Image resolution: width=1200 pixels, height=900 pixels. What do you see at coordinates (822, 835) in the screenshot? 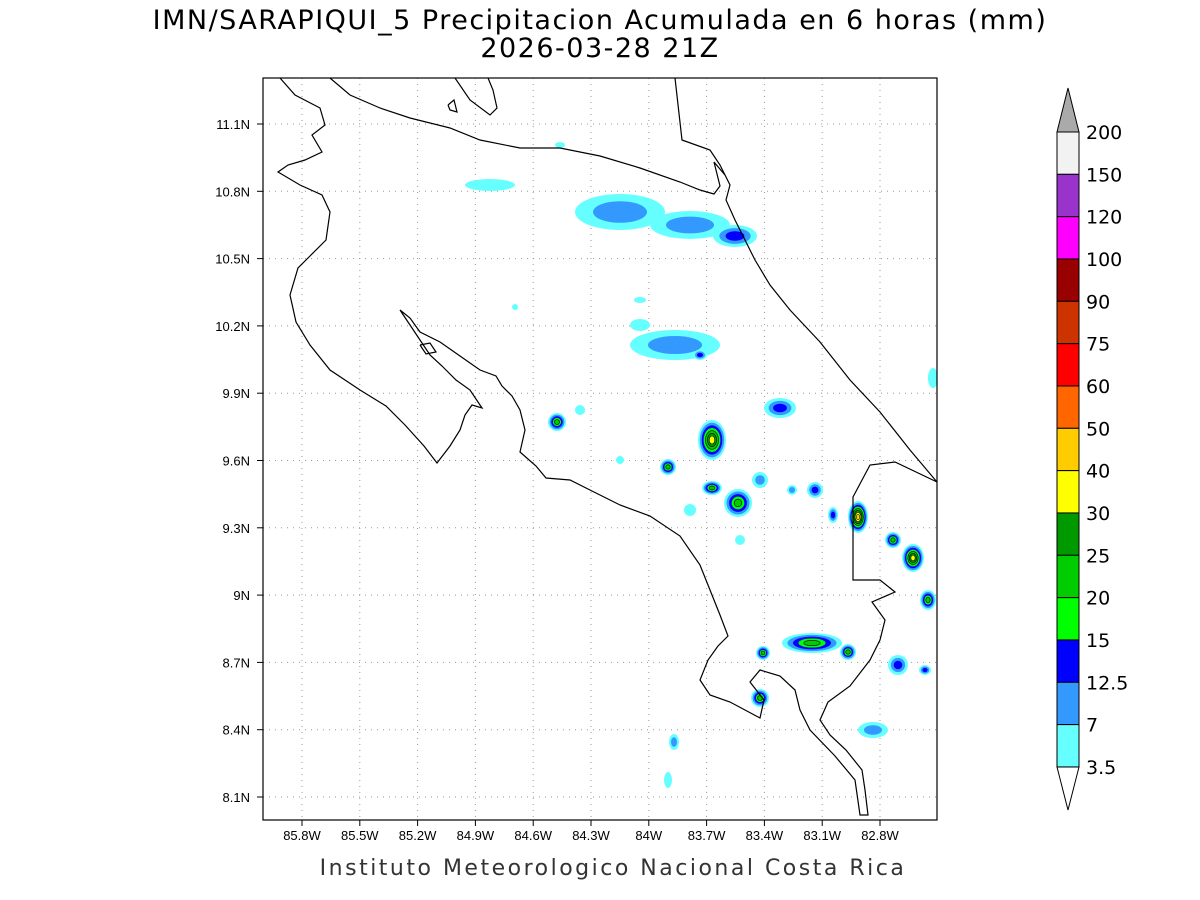
I see `lon-tick-label: 83.1W` at bounding box center [822, 835].